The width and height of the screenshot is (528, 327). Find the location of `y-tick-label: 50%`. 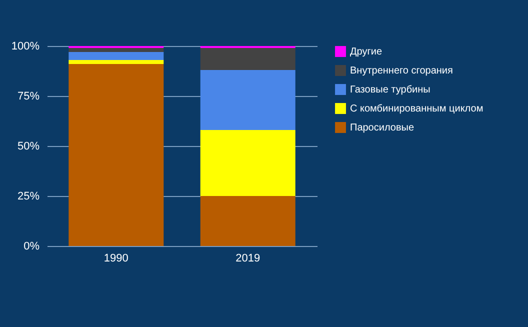

y-tick-label: 50% is located at coordinates (28, 146).